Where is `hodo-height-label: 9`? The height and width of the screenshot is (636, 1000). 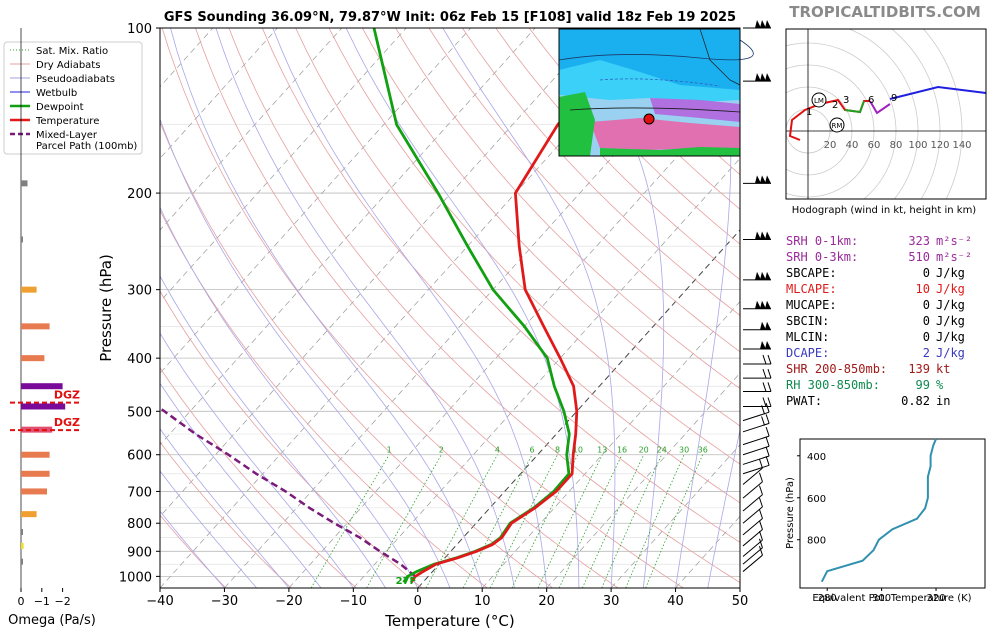
hodo-height-label: 9 is located at coordinates (894, 98).